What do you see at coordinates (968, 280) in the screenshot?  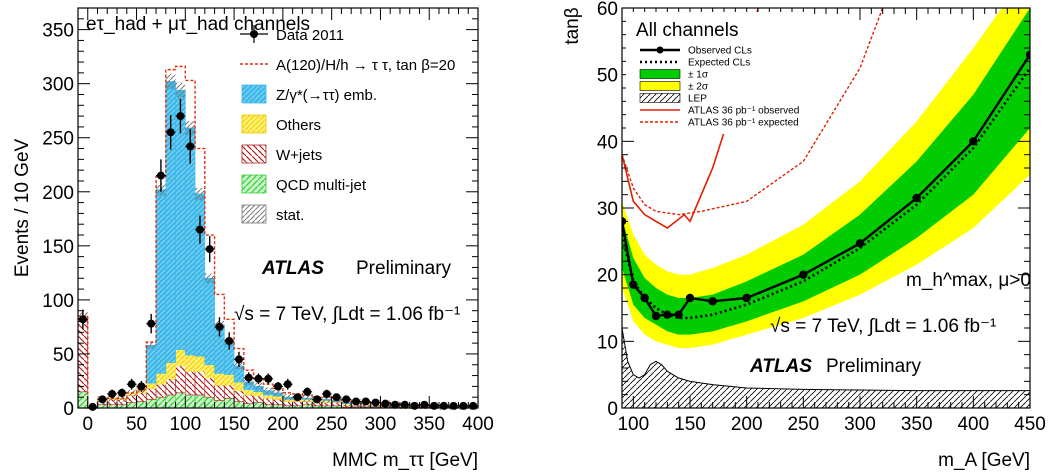 I see `right-scenario-label: m_h^max, μ>0` at bounding box center [968, 280].